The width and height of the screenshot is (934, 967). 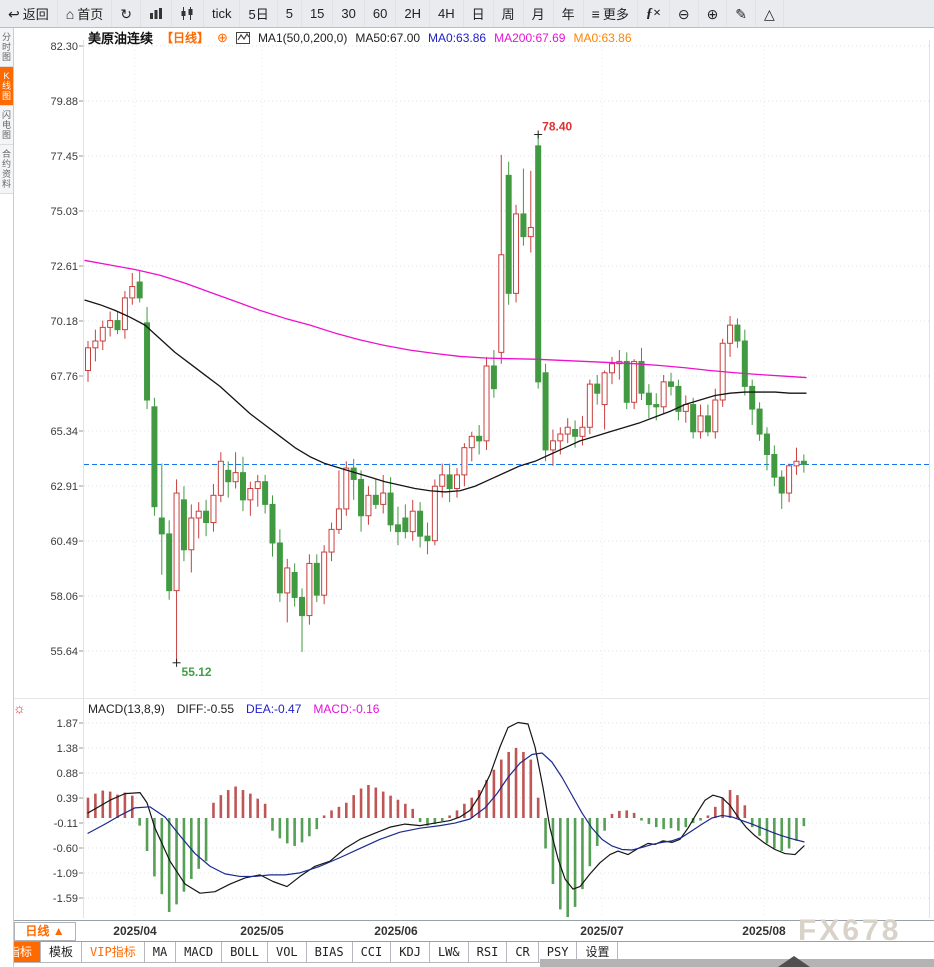 What do you see at coordinates (197, 672) in the screenshot?
I see `low-annotation: 55.12` at bounding box center [197, 672].